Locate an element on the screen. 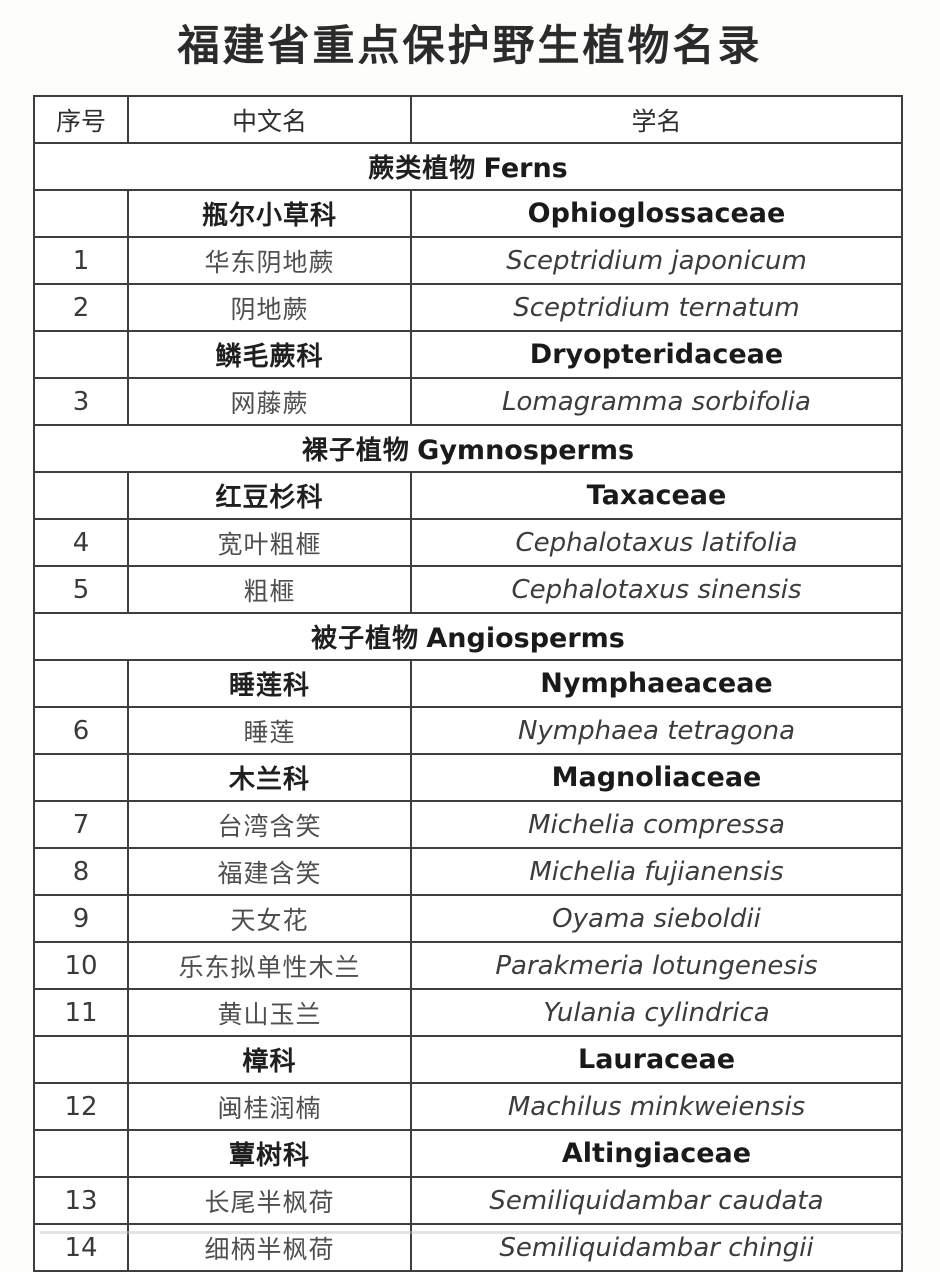 Image resolution: width=940 pixels, height=1272 pixels. species-chinese-name-cell: 睡莲 is located at coordinates (269, 730).